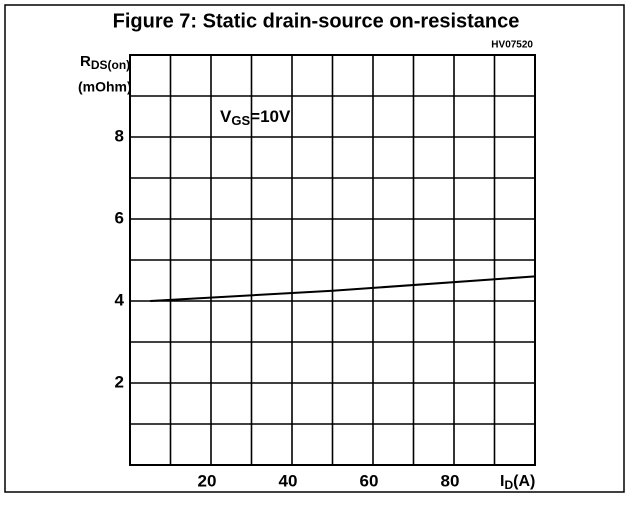  Describe the element at coordinates (524, 481) in the screenshot. I see `x-label-suffix: (A)` at that location.